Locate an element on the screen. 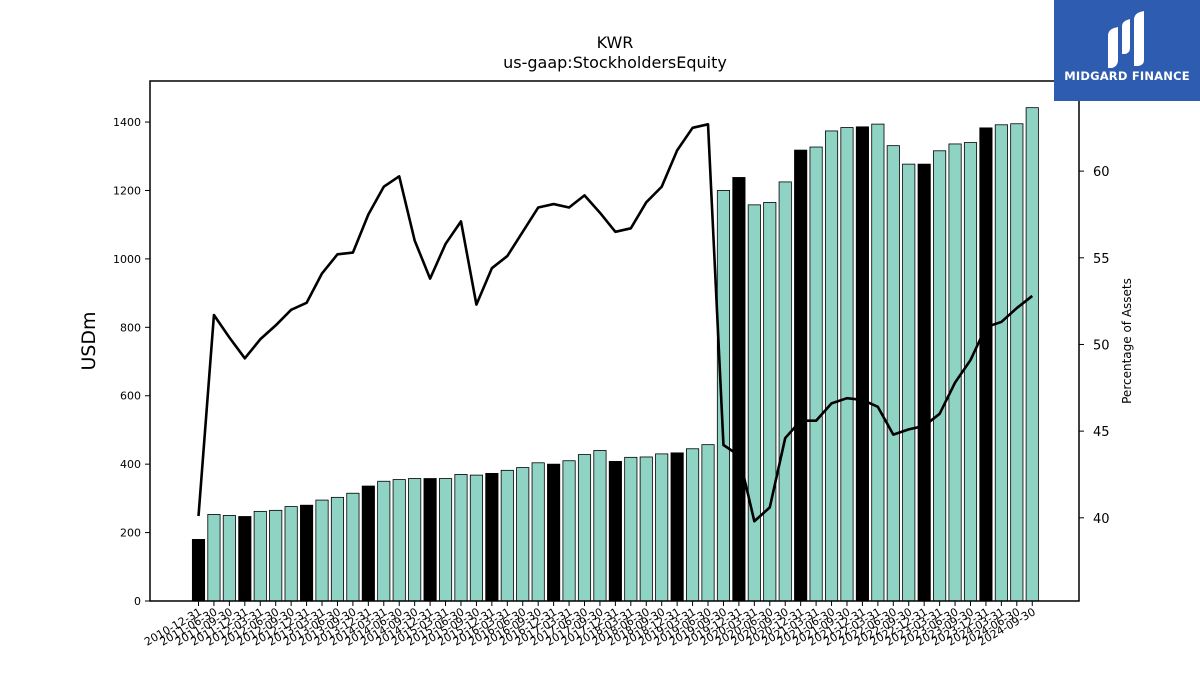 Image resolution: width=1200 pixels, height=675 pixels. y-axis: 0 200 400 600 800 1000 1200 1400 is located at coordinates (131, 362).